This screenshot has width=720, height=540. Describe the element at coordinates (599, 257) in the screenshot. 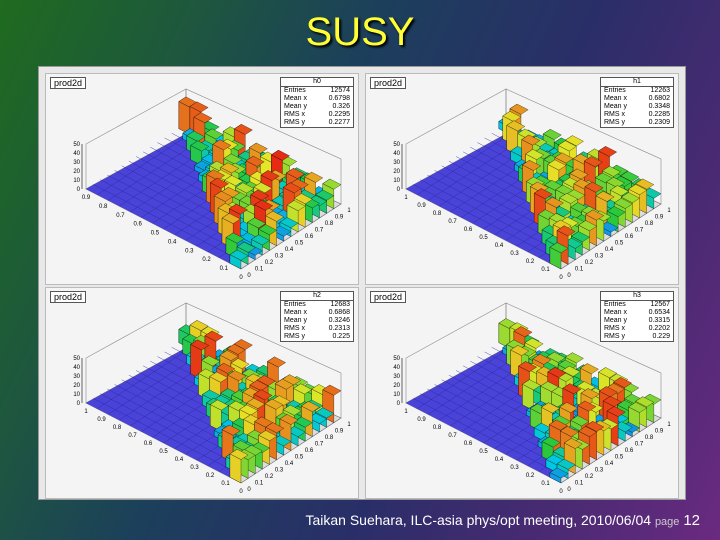

I see `y-tick-label: 0.3` at that location.